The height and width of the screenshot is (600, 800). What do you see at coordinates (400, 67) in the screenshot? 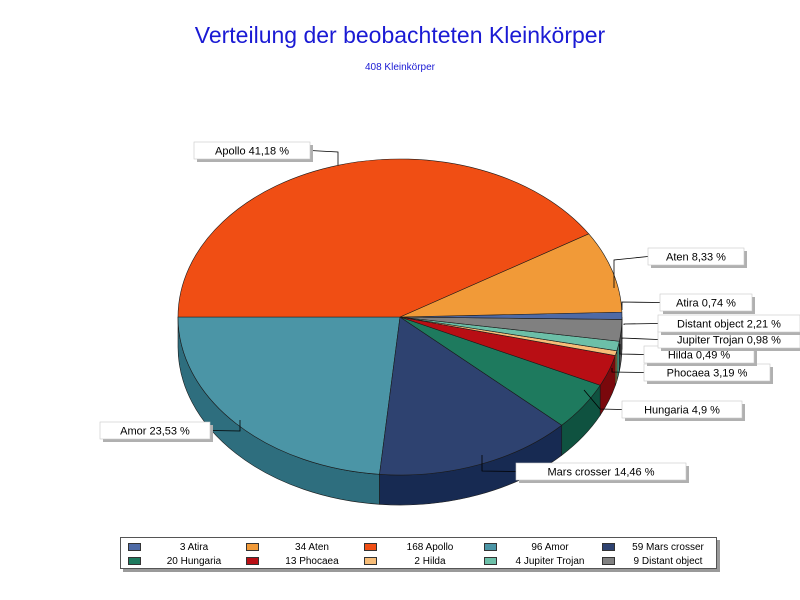
I see `chart-subtitle: 408 Kleinkörper` at bounding box center [400, 67].